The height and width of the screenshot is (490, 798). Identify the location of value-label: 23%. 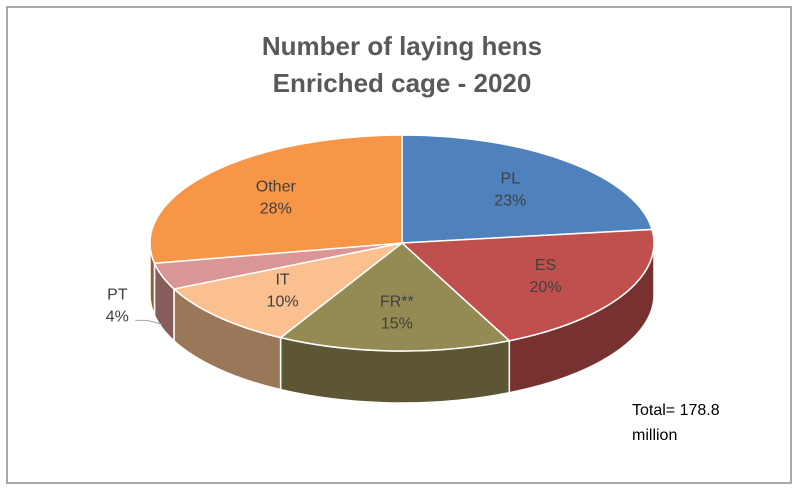
(510, 201).